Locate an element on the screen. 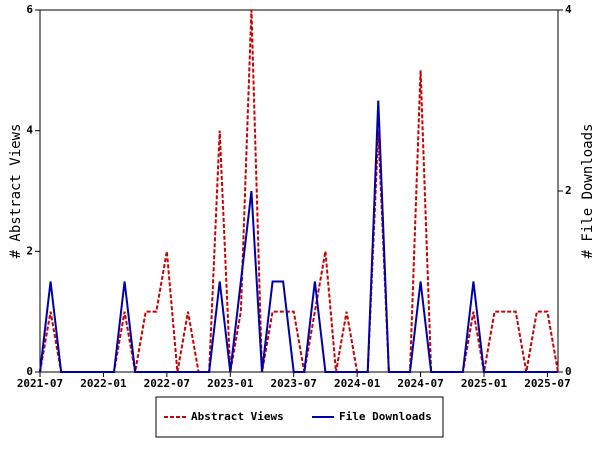 This screenshot has height=450, width=600. x-tick-label: 2025-07 is located at coordinates (547, 383).